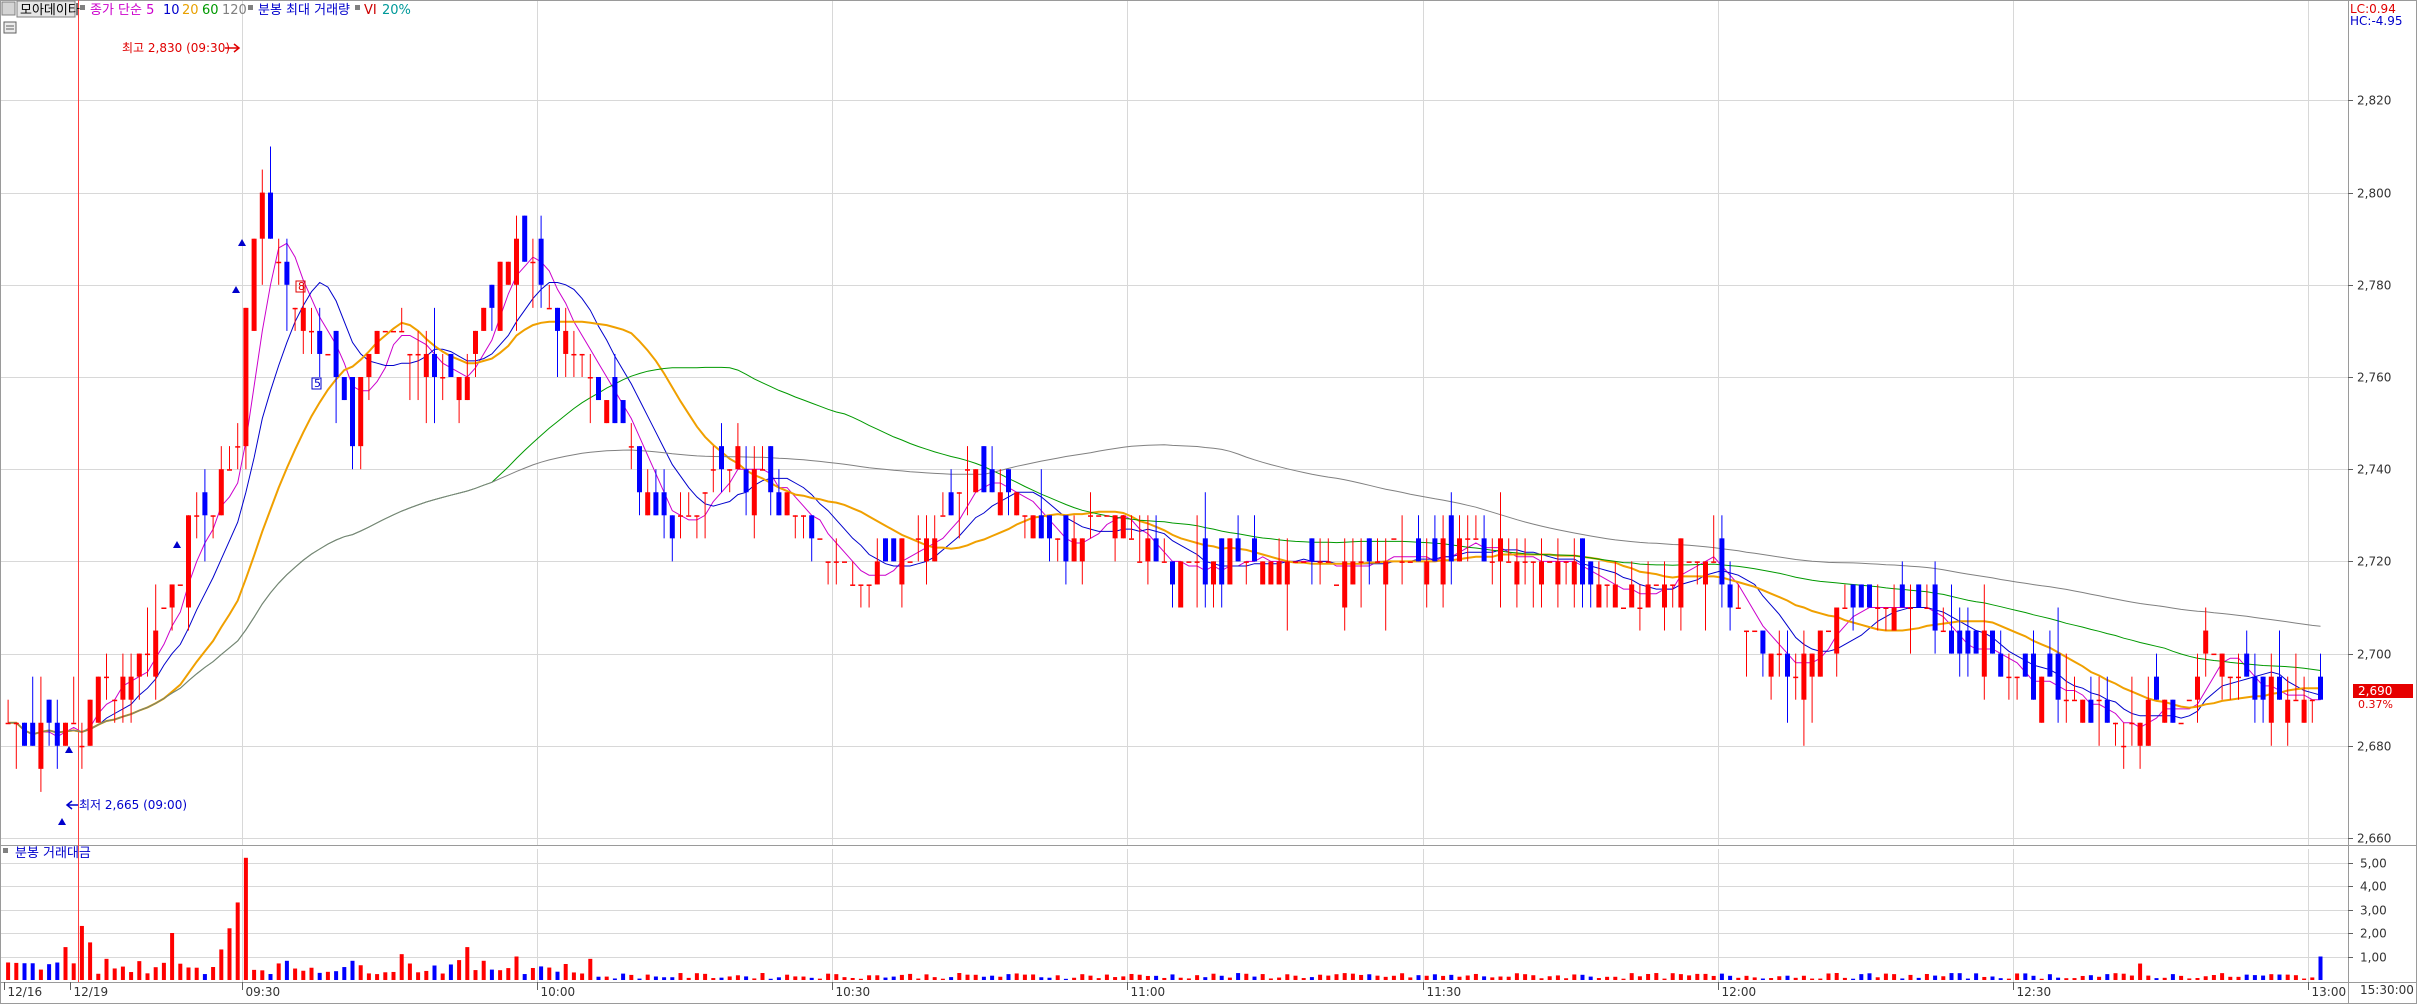  What do you see at coordinates (234, 10) in the screenshot?
I see `ma120-legend: 120` at bounding box center [234, 10].